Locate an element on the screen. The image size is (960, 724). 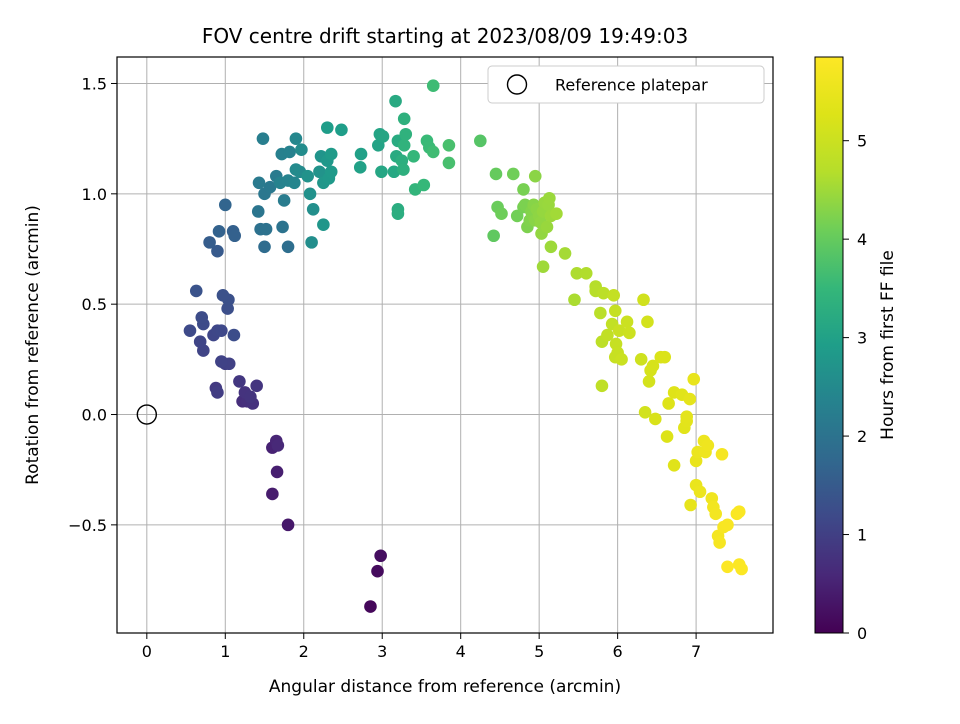
x-tick-label: 3 is located at coordinates (382, 651).